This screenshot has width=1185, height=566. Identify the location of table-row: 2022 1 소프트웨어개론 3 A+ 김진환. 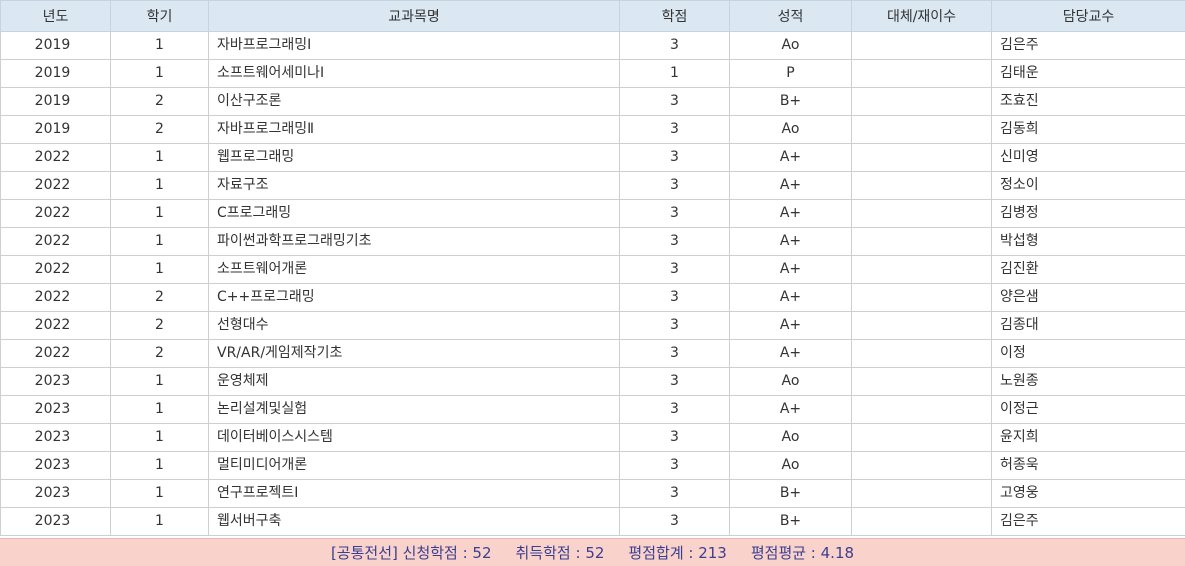
(592, 269).